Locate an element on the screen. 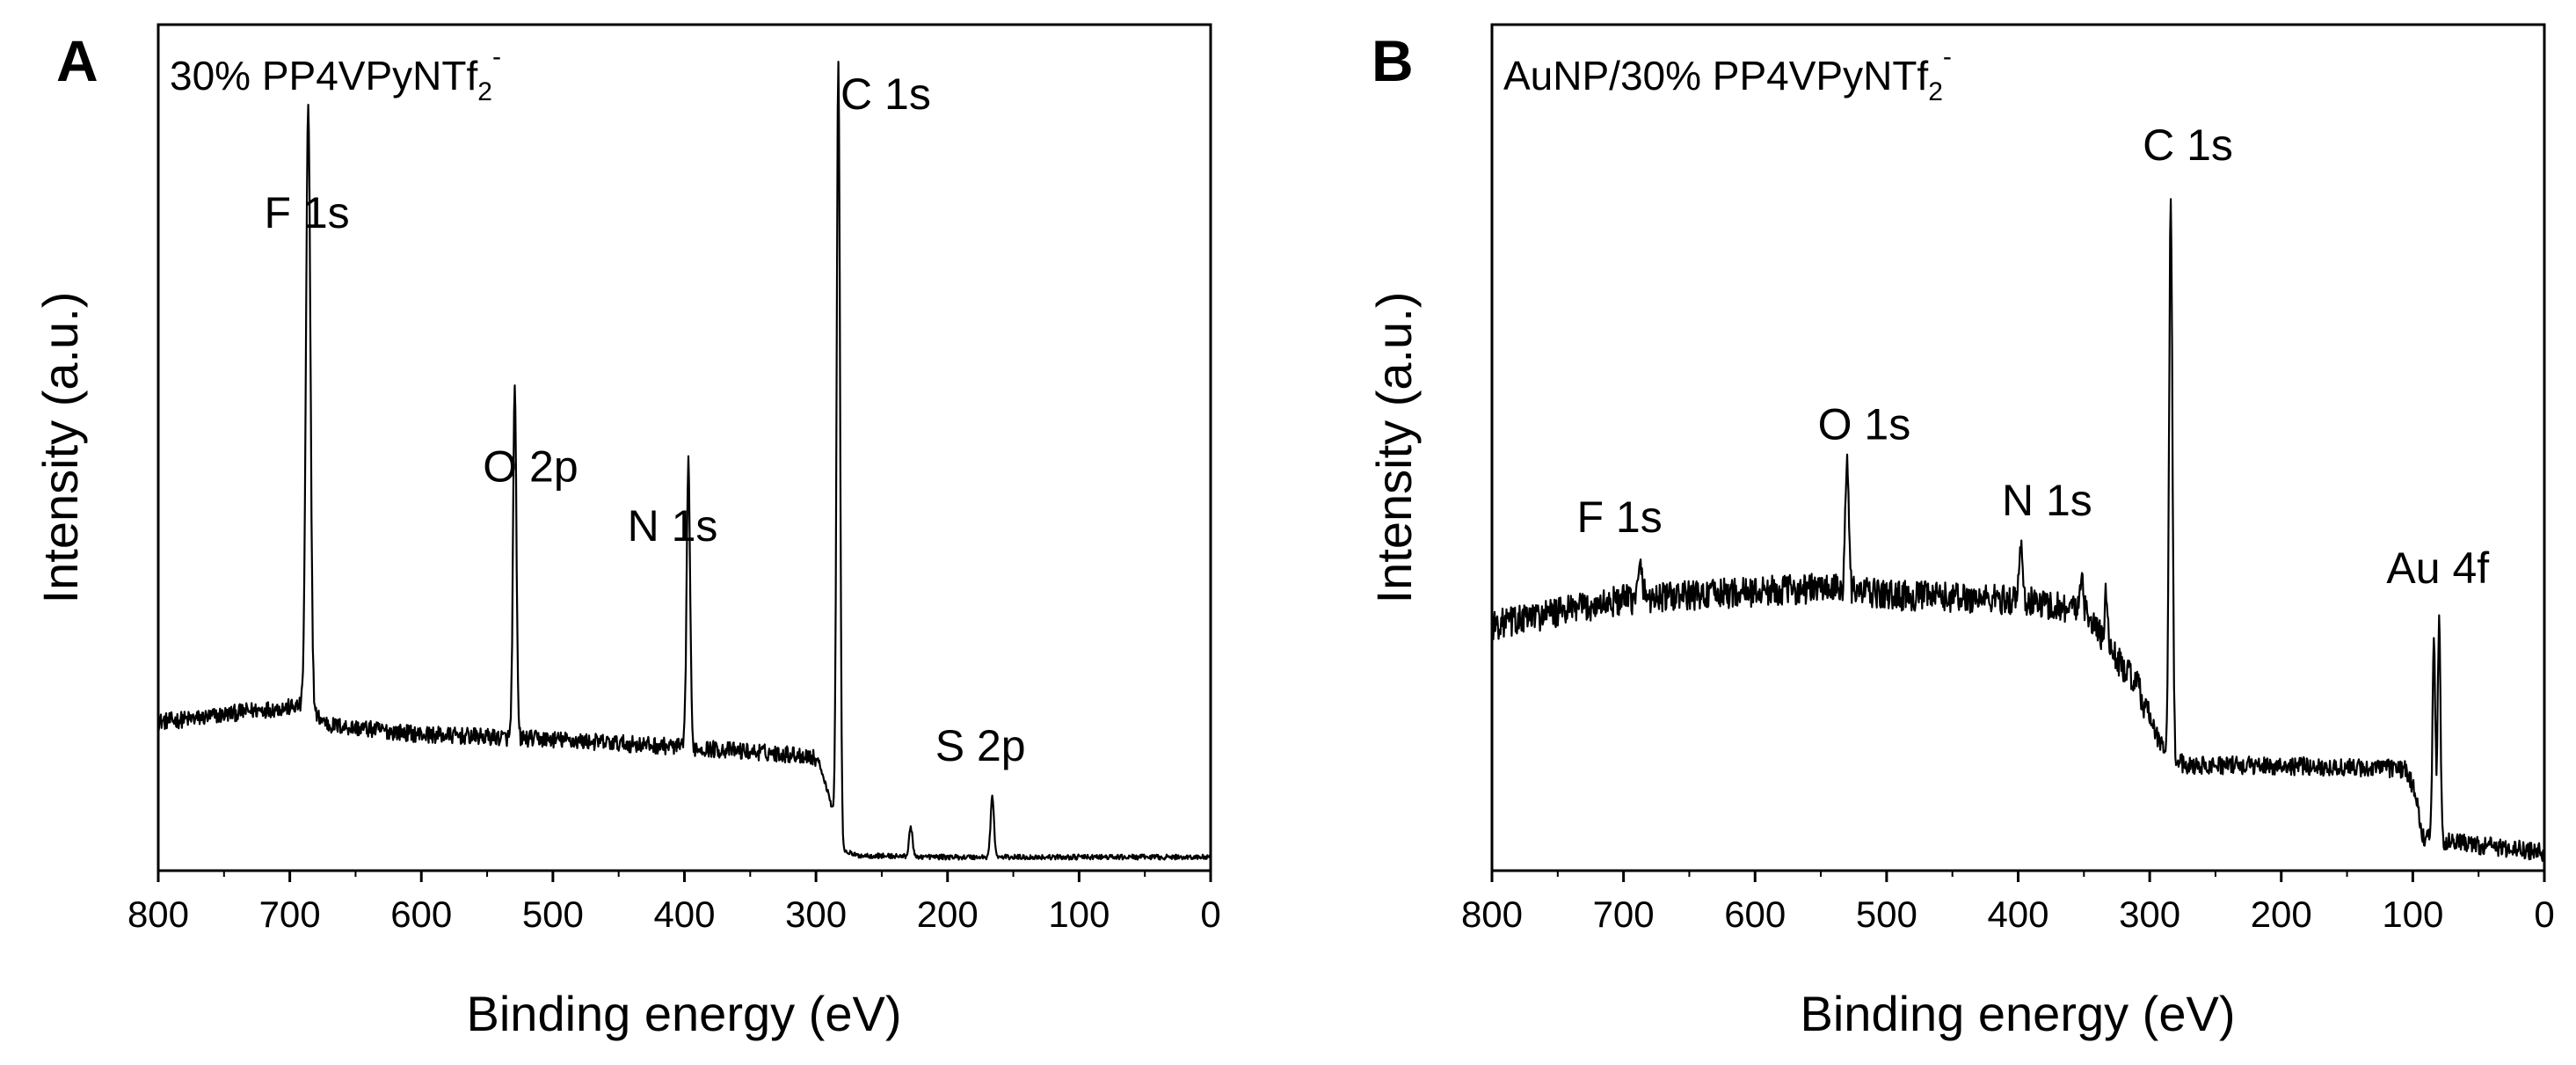 The width and height of the screenshot is (2576, 1065). peak-label: Au 4f is located at coordinates (2437, 568).